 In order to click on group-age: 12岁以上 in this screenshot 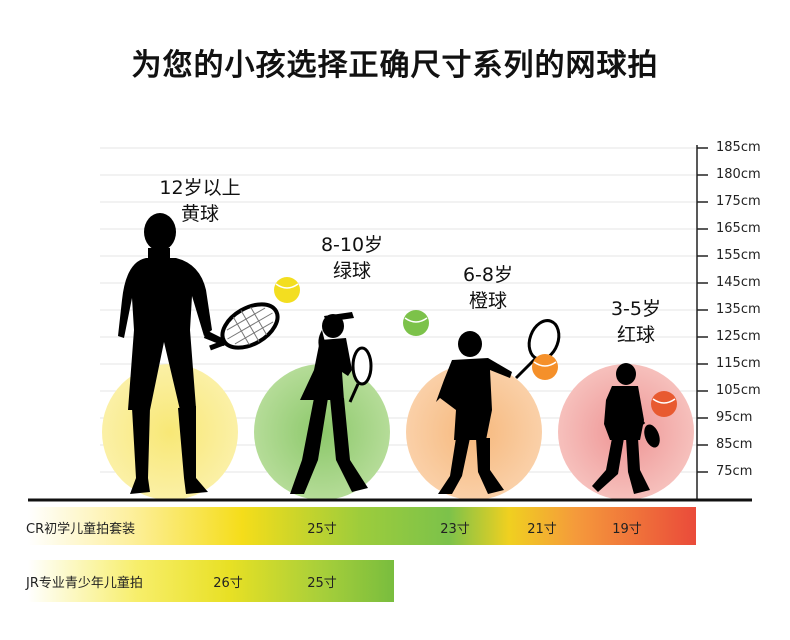, I will do `click(200, 188)`.